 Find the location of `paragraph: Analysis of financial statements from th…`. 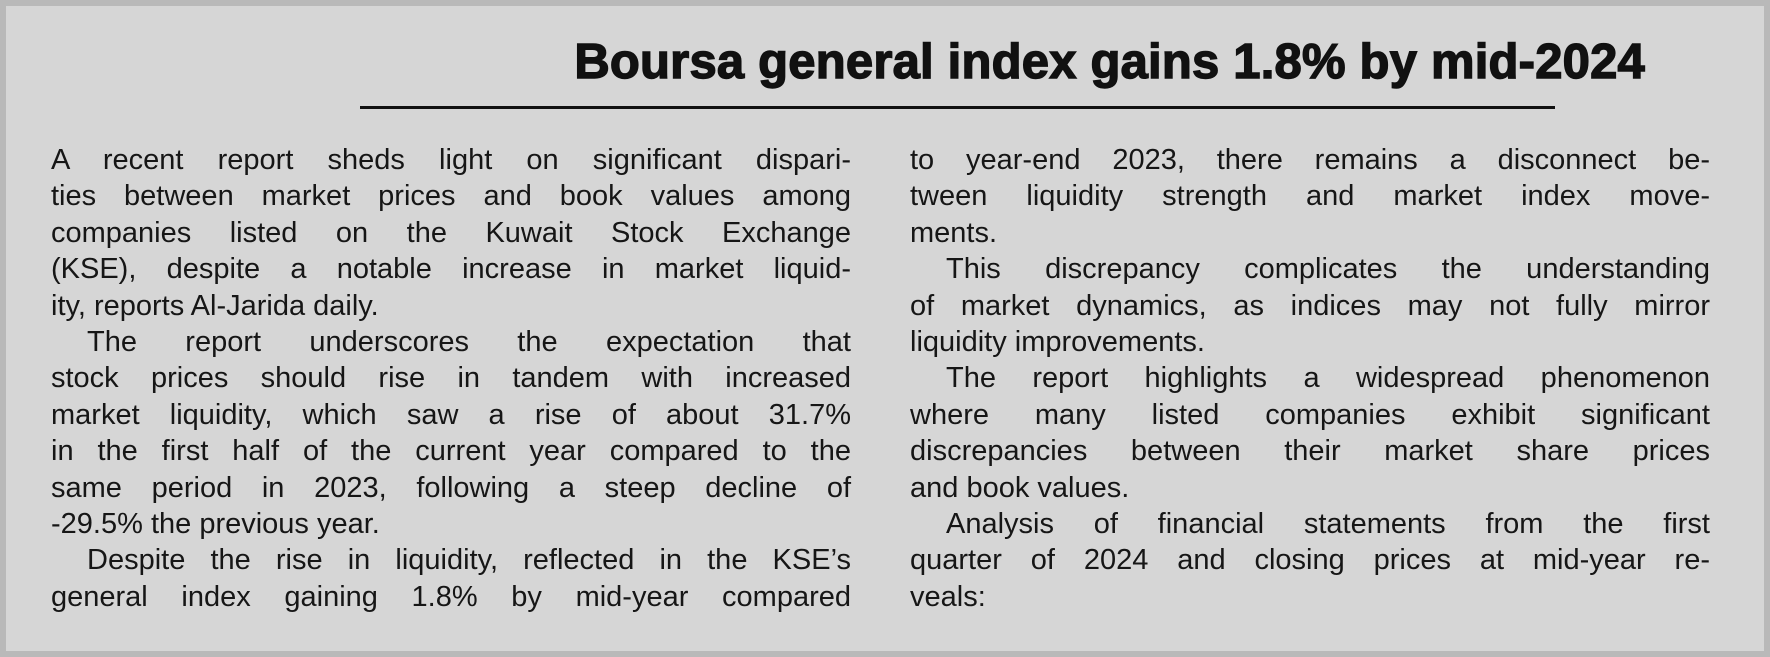

paragraph: Analysis of financial statements from th… is located at coordinates (1310, 560).